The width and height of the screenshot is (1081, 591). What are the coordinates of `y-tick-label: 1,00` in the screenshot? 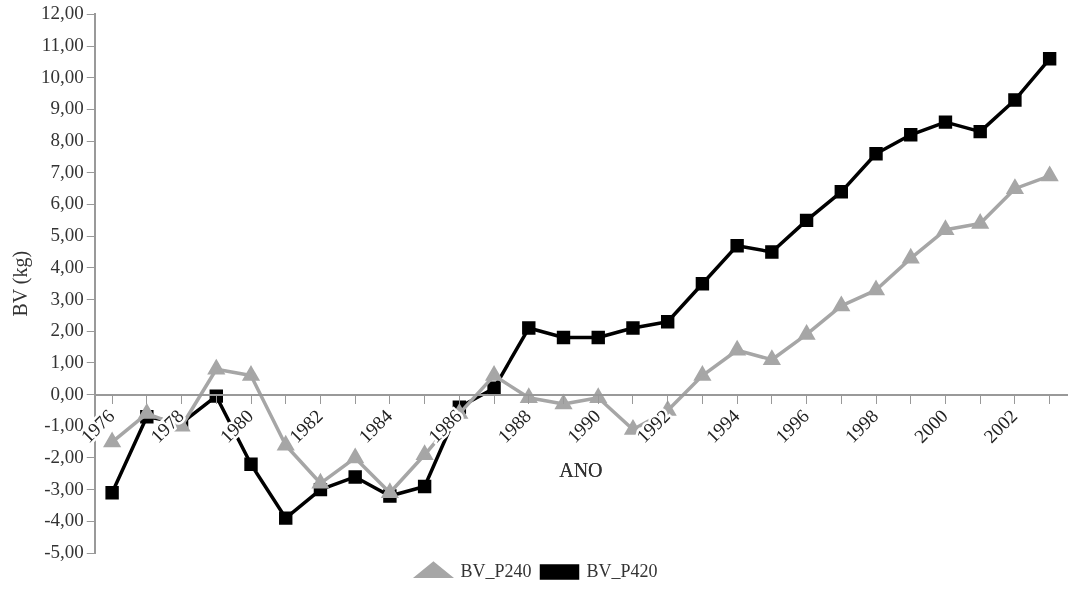 It's located at (67, 361).